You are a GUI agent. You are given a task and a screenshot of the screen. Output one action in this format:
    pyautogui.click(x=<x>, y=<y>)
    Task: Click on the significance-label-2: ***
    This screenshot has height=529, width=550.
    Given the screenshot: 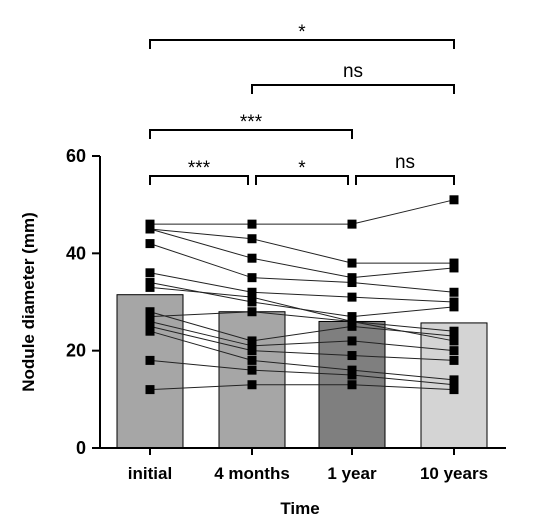 What is the action you would take?
    pyautogui.click(x=251, y=122)
    